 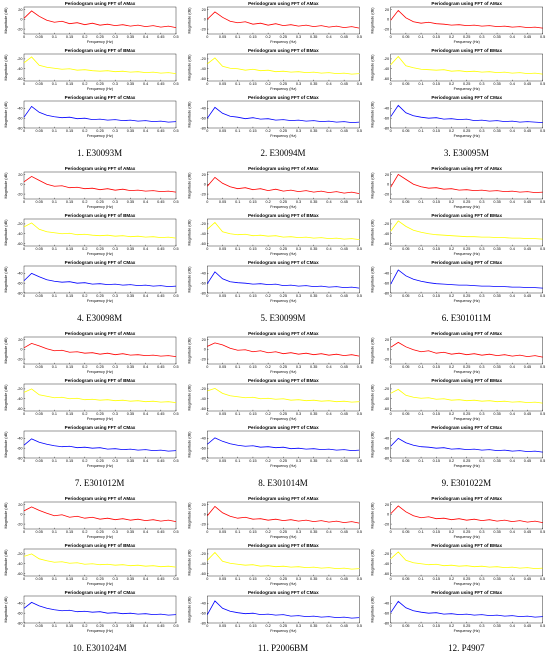 I want to click on subplot-title: Periodogram using FFT of AMax, so click(x=466, y=498).